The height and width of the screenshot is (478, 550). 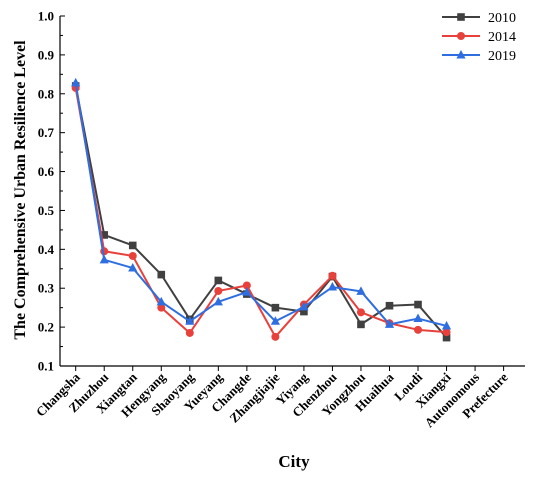 I want to click on y-tick-label: 0.6, so click(x=46, y=171).